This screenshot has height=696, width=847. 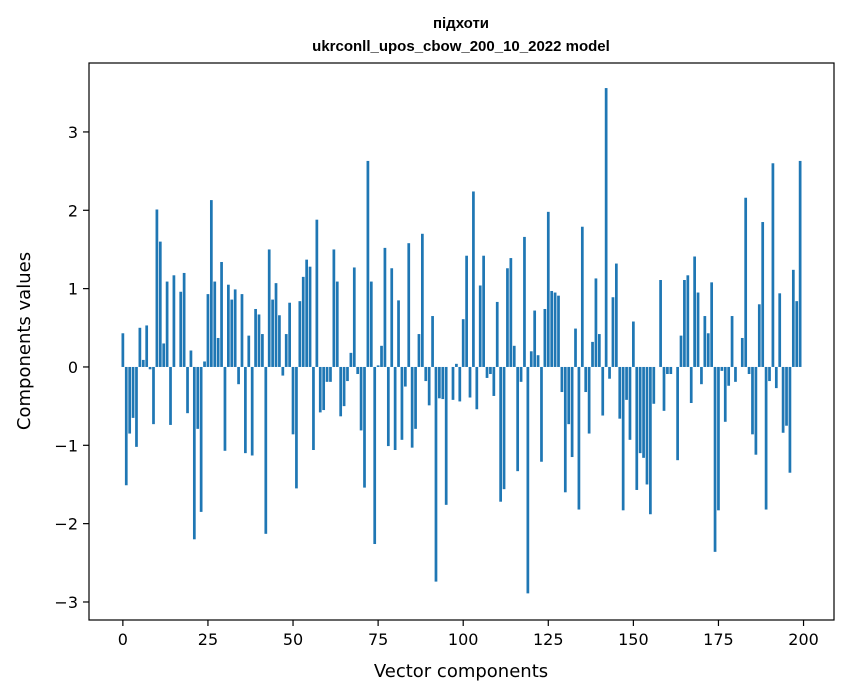 I want to click on x-tick-label: 0, so click(x=123, y=639).